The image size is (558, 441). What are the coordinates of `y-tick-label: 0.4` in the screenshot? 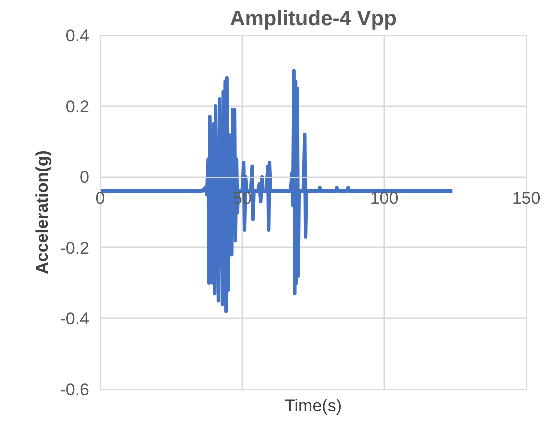 It's located at (78, 36).